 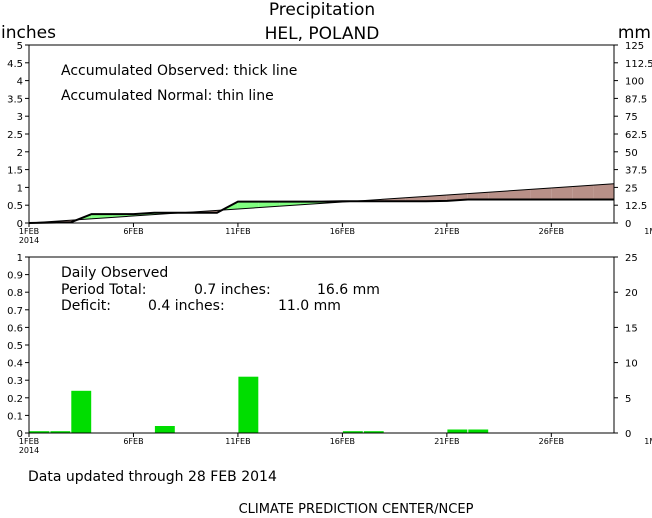 What do you see at coordinates (356, 509) in the screenshot?
I see `credit-footer: CLIMATE PREDICTION CENTER/NCEP` at bounding box center [356, 509].